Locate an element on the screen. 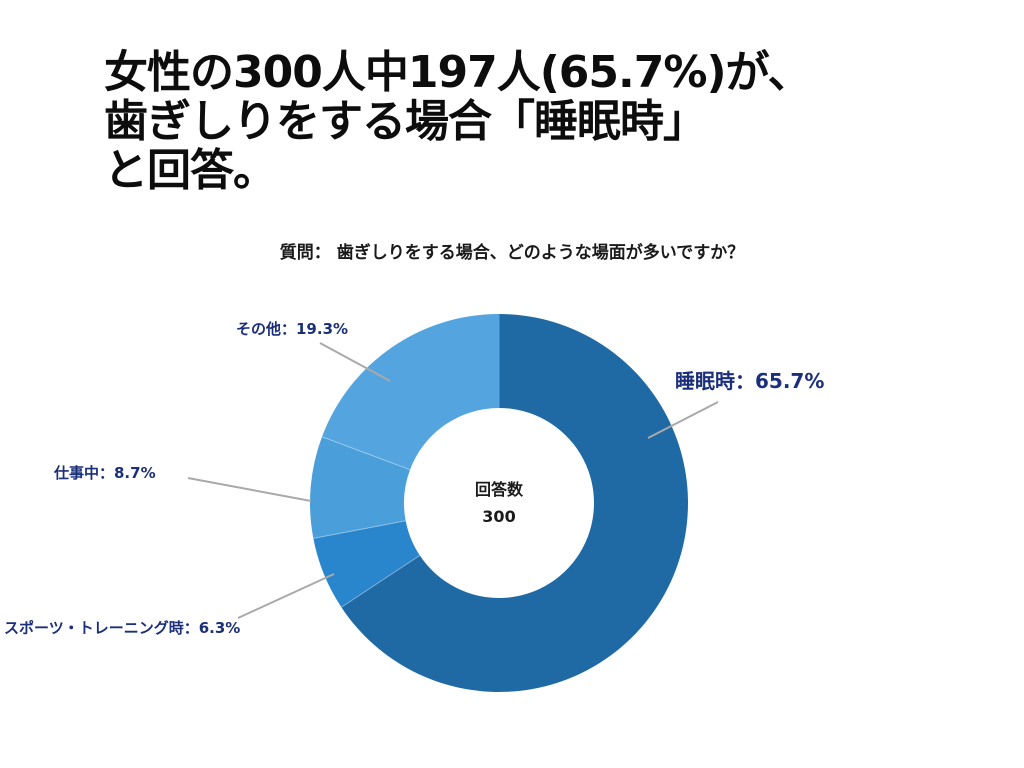 The height and width of the screenshot is (768, 1024). headline-line-1: 女性の300人中197人(65.7%)が、 is located at coordinates (458, 72).